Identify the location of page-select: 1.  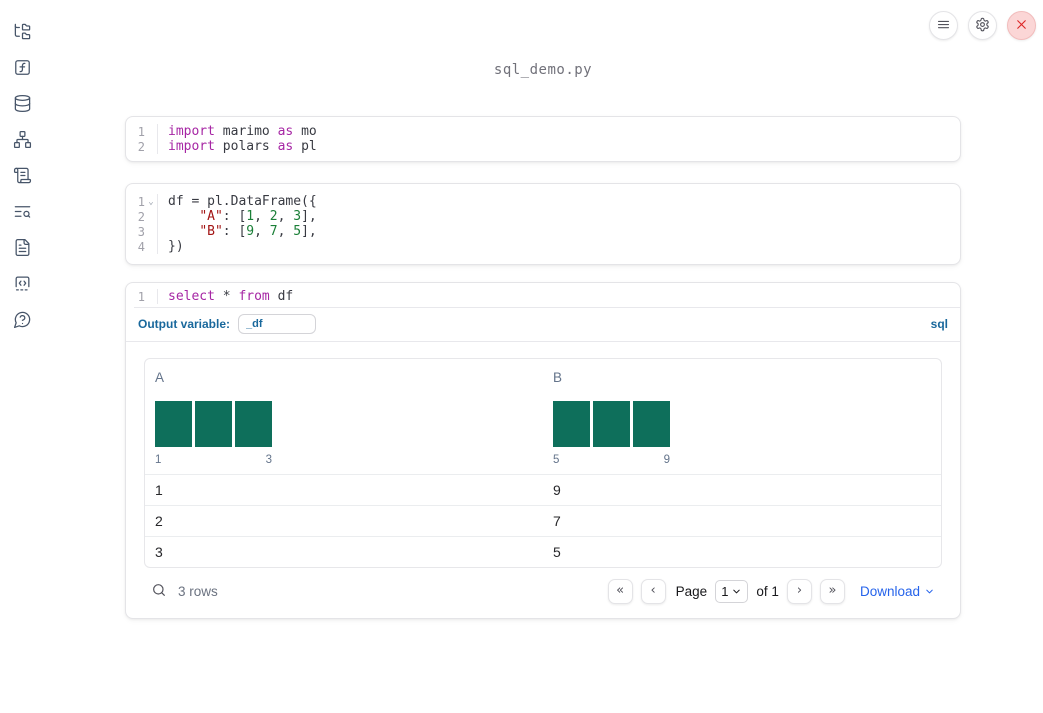
(732, 591).